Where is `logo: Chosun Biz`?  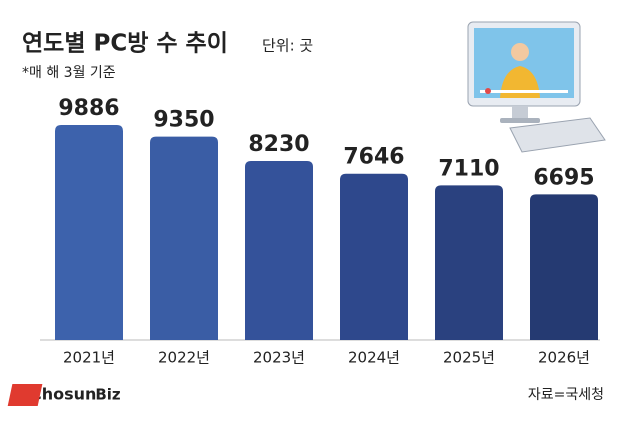
logo: Chosun Biz is located at coordinates (64, 395).